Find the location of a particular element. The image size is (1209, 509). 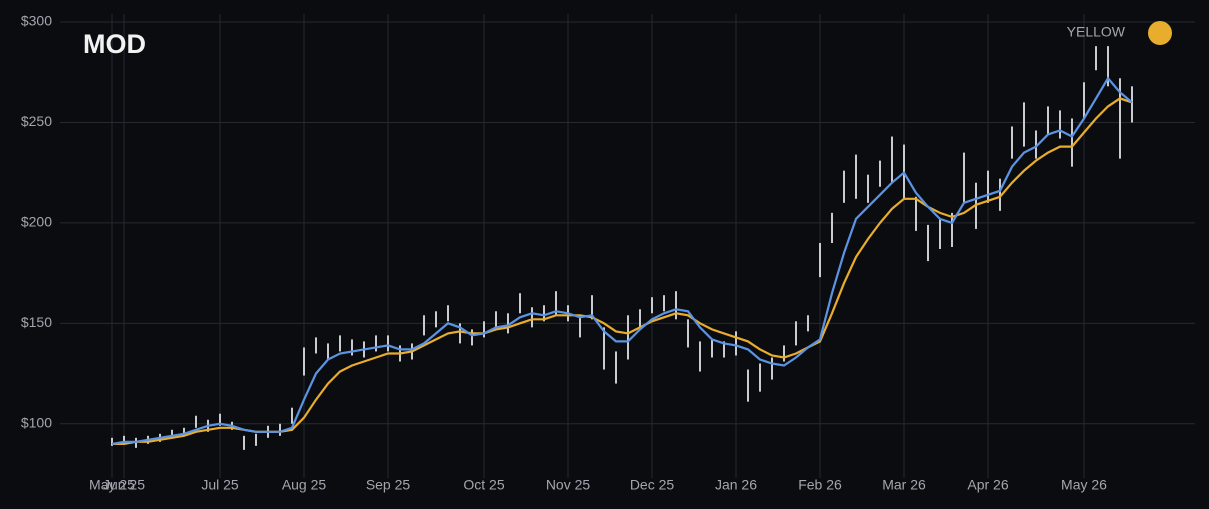

legend-label: YELLOW is located at coordinates (1096, 32).